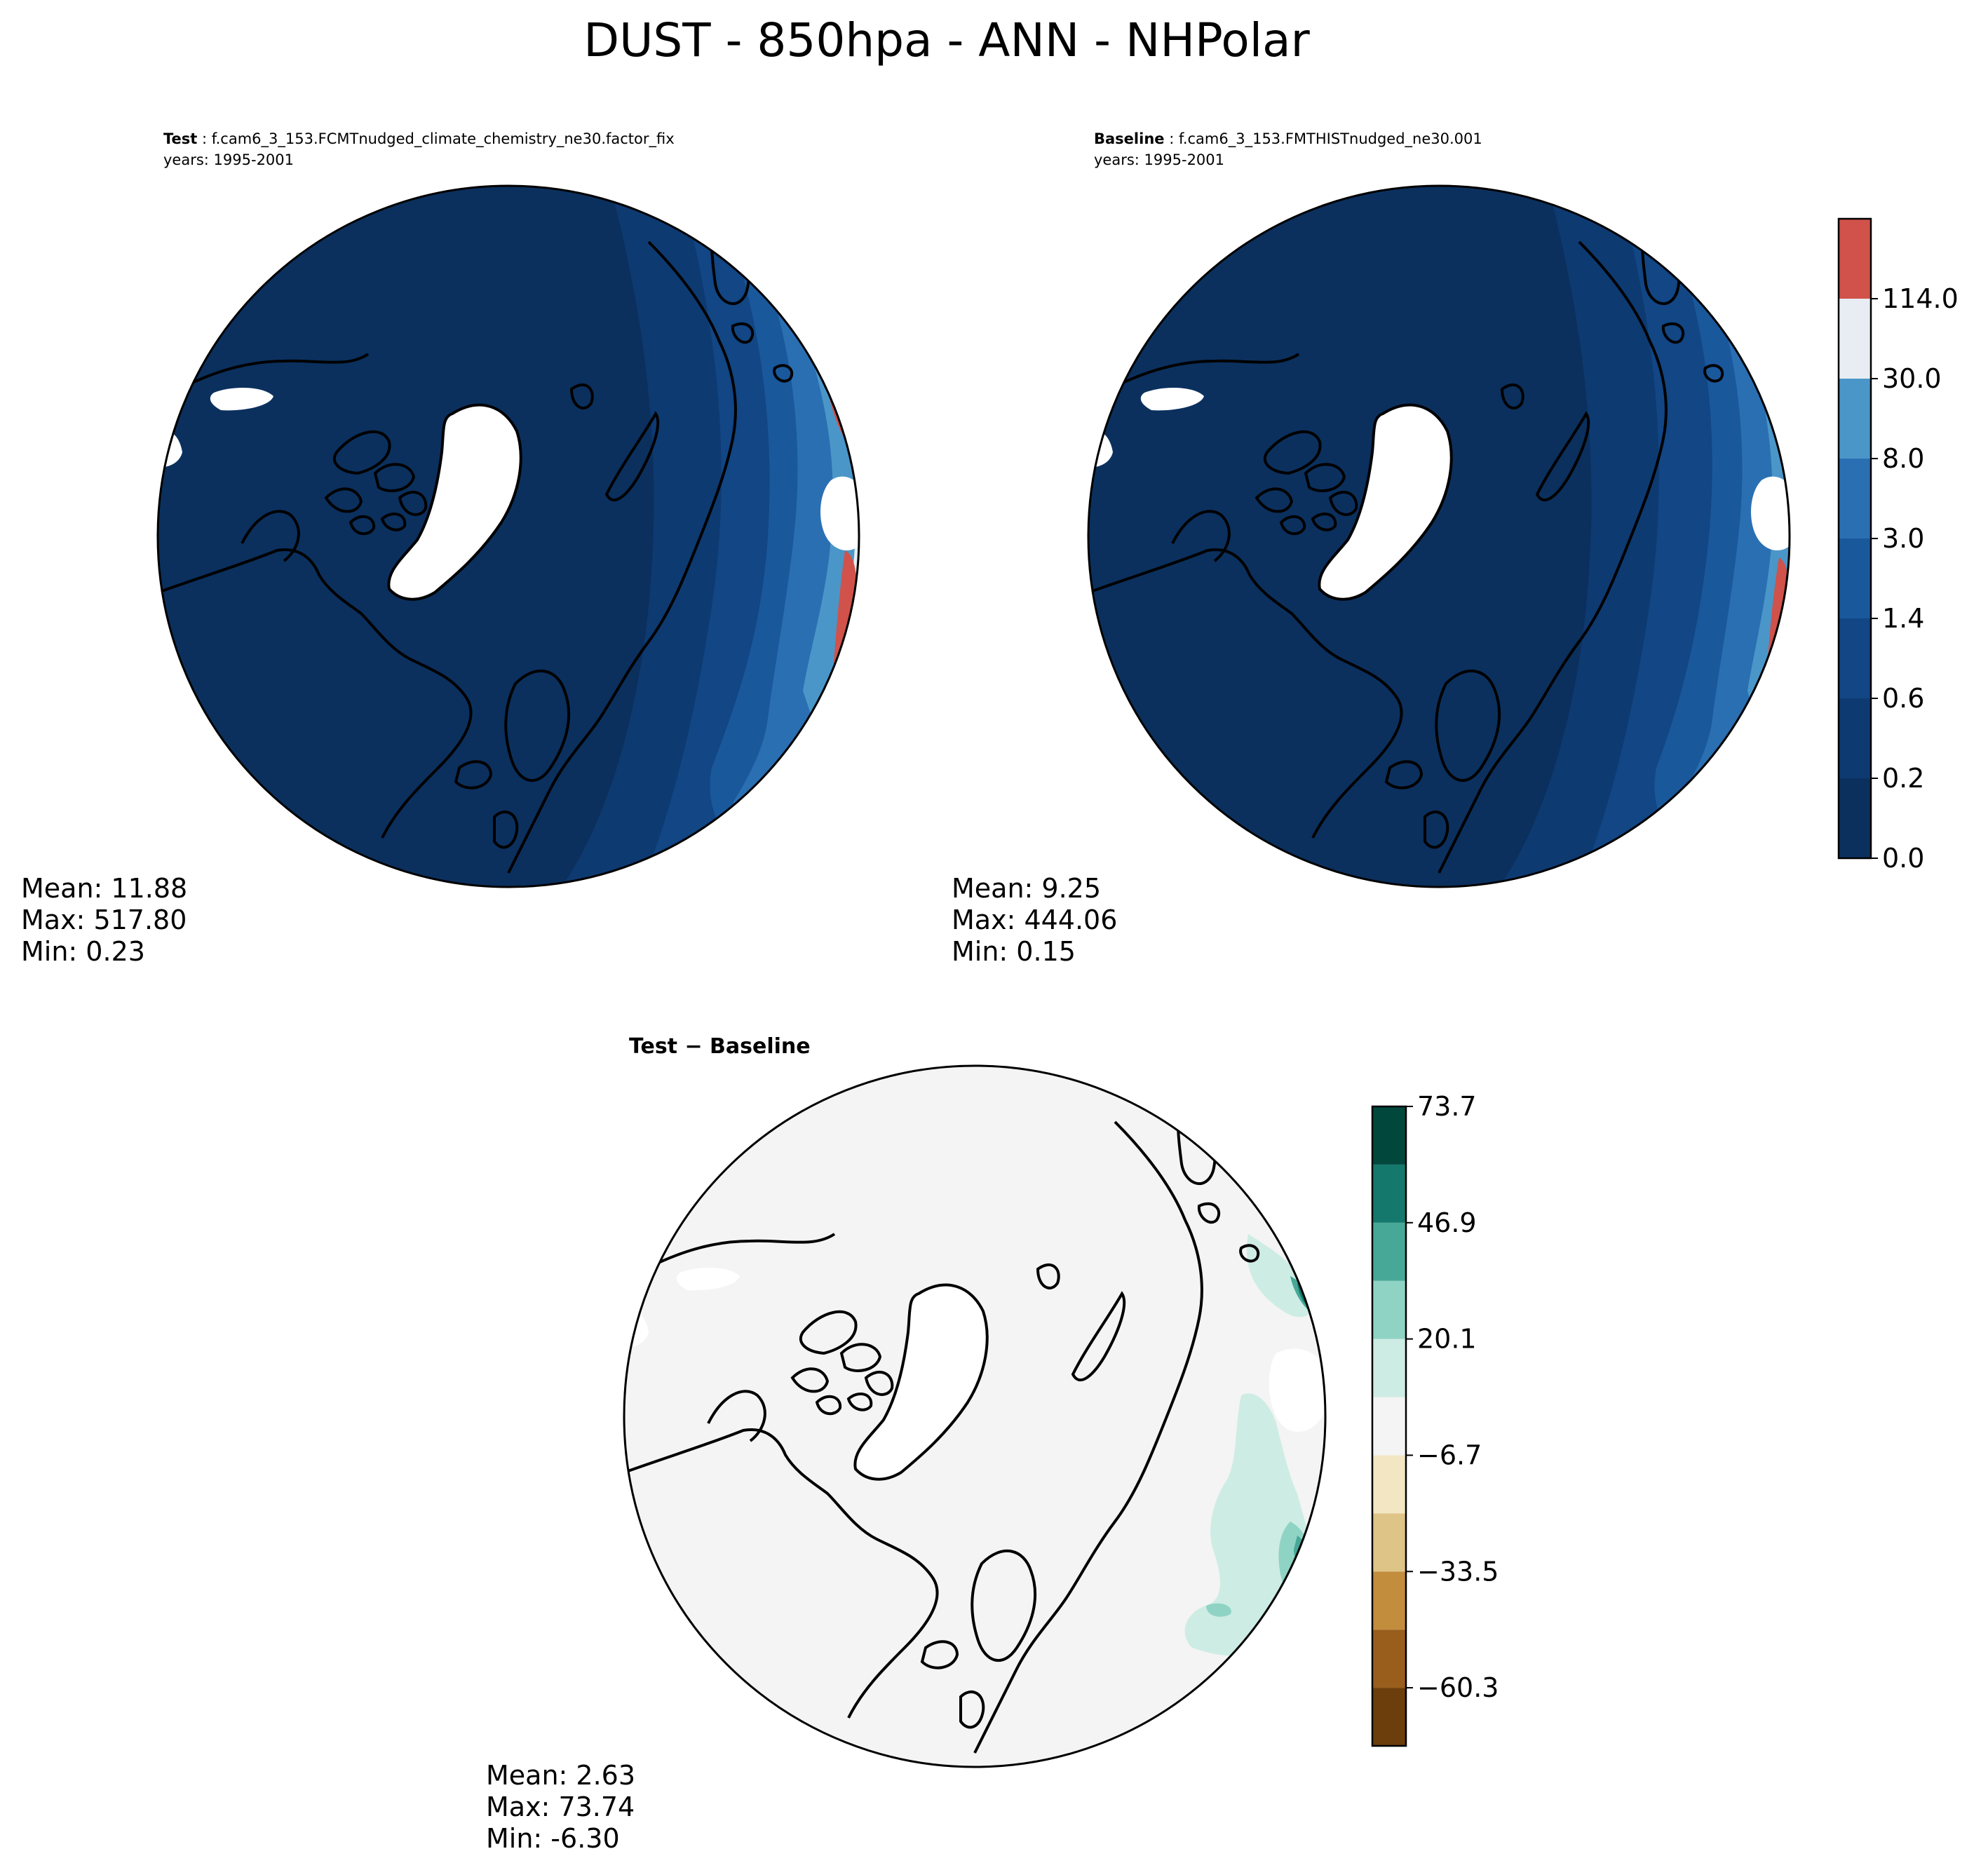 The image size is (1988, 1870). I want to click on colorbar-diff-tick-label: 46.9, so click(1447, 1222).